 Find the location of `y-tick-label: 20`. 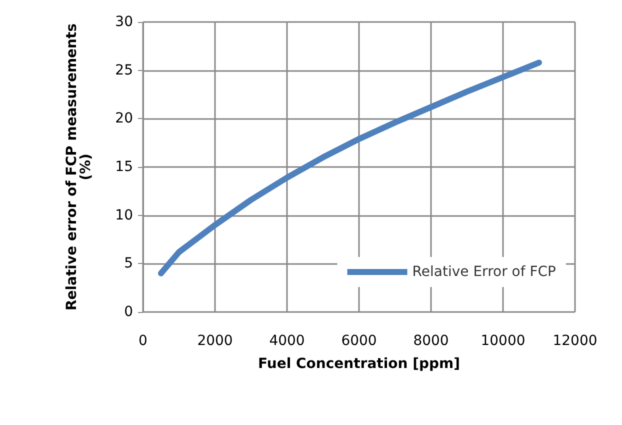

y-tick-label: 20 is located at coordinates (124, 118).